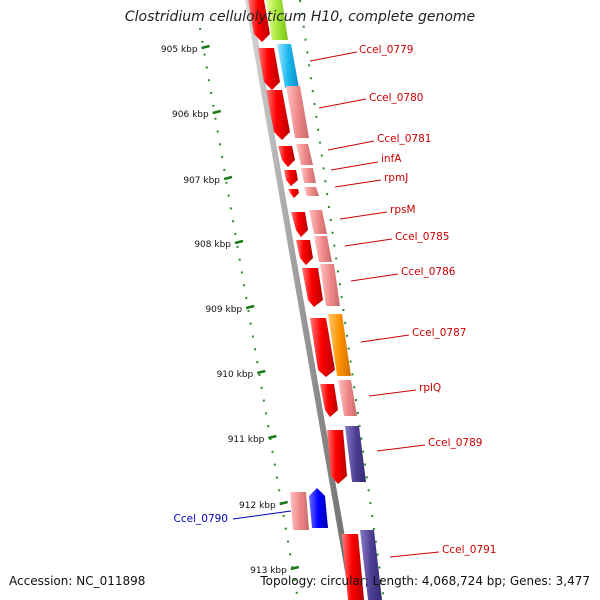 The image size is (600, 600). Describe the element at coordinates (355, 454) in the screenshot. I see `gene-block-0789-purple` at that location.